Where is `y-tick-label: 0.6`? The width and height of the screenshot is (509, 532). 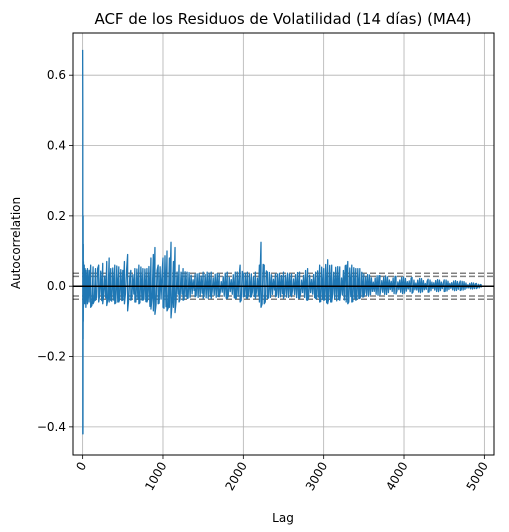 y-tick-label: 0.6 is located at coordinates (56, 75).